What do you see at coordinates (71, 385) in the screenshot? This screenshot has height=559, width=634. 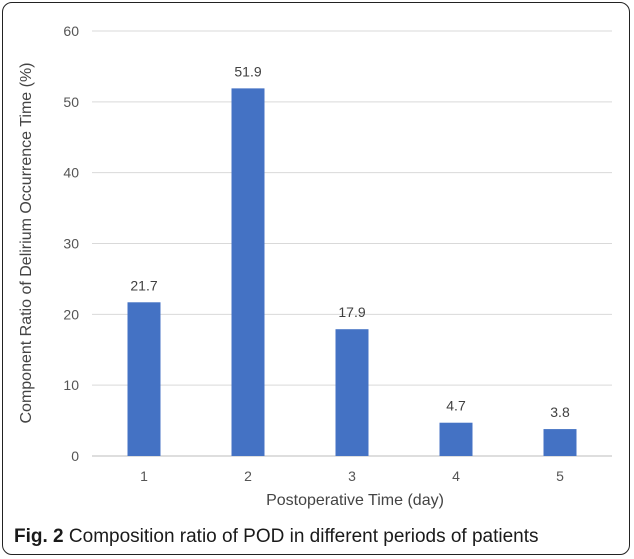 I see `y-tick-label: 10` at bounding box center [71, 385].